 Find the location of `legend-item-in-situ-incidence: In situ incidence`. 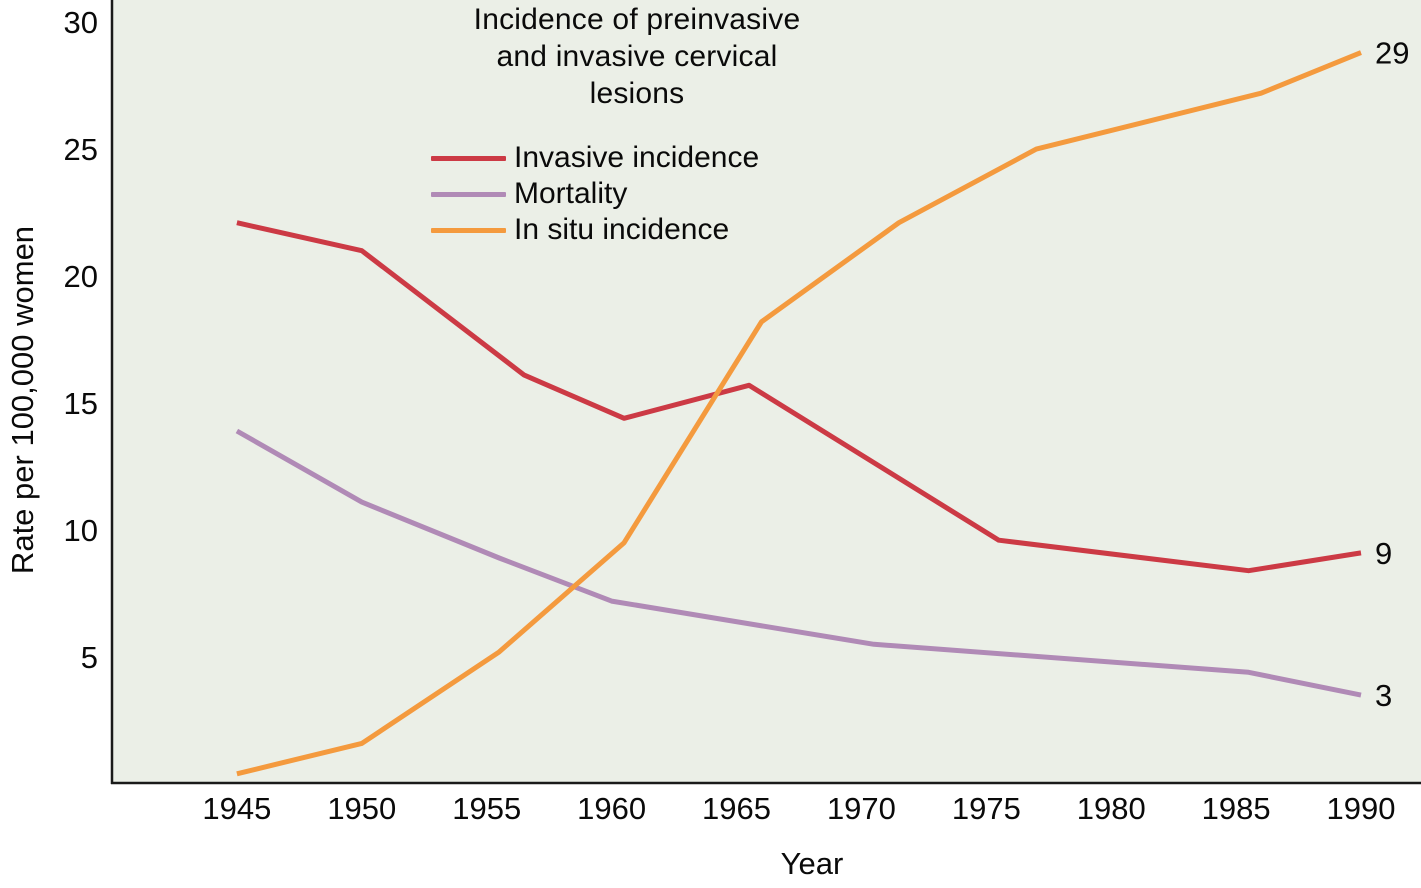

legend-item-in-situ-incidence: In situ incidence is located at coordinates (595, 230).